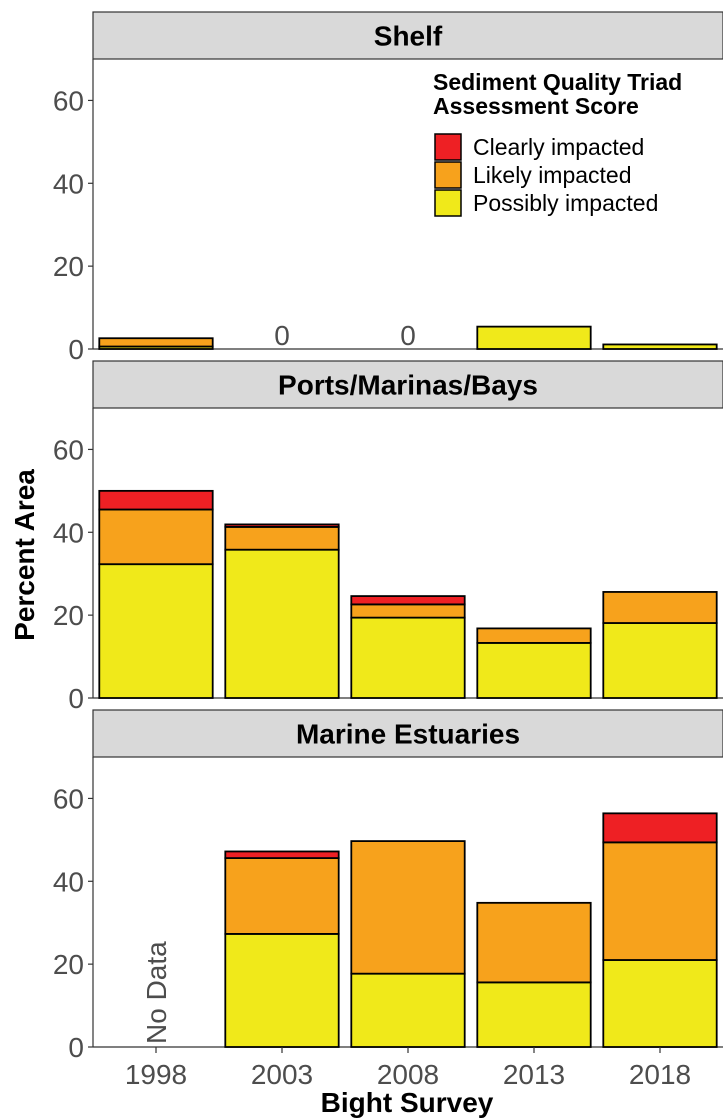 This screenshot has height=1118, width=723. I want to click on x-tick-label: 2008, so click(408, 1074).